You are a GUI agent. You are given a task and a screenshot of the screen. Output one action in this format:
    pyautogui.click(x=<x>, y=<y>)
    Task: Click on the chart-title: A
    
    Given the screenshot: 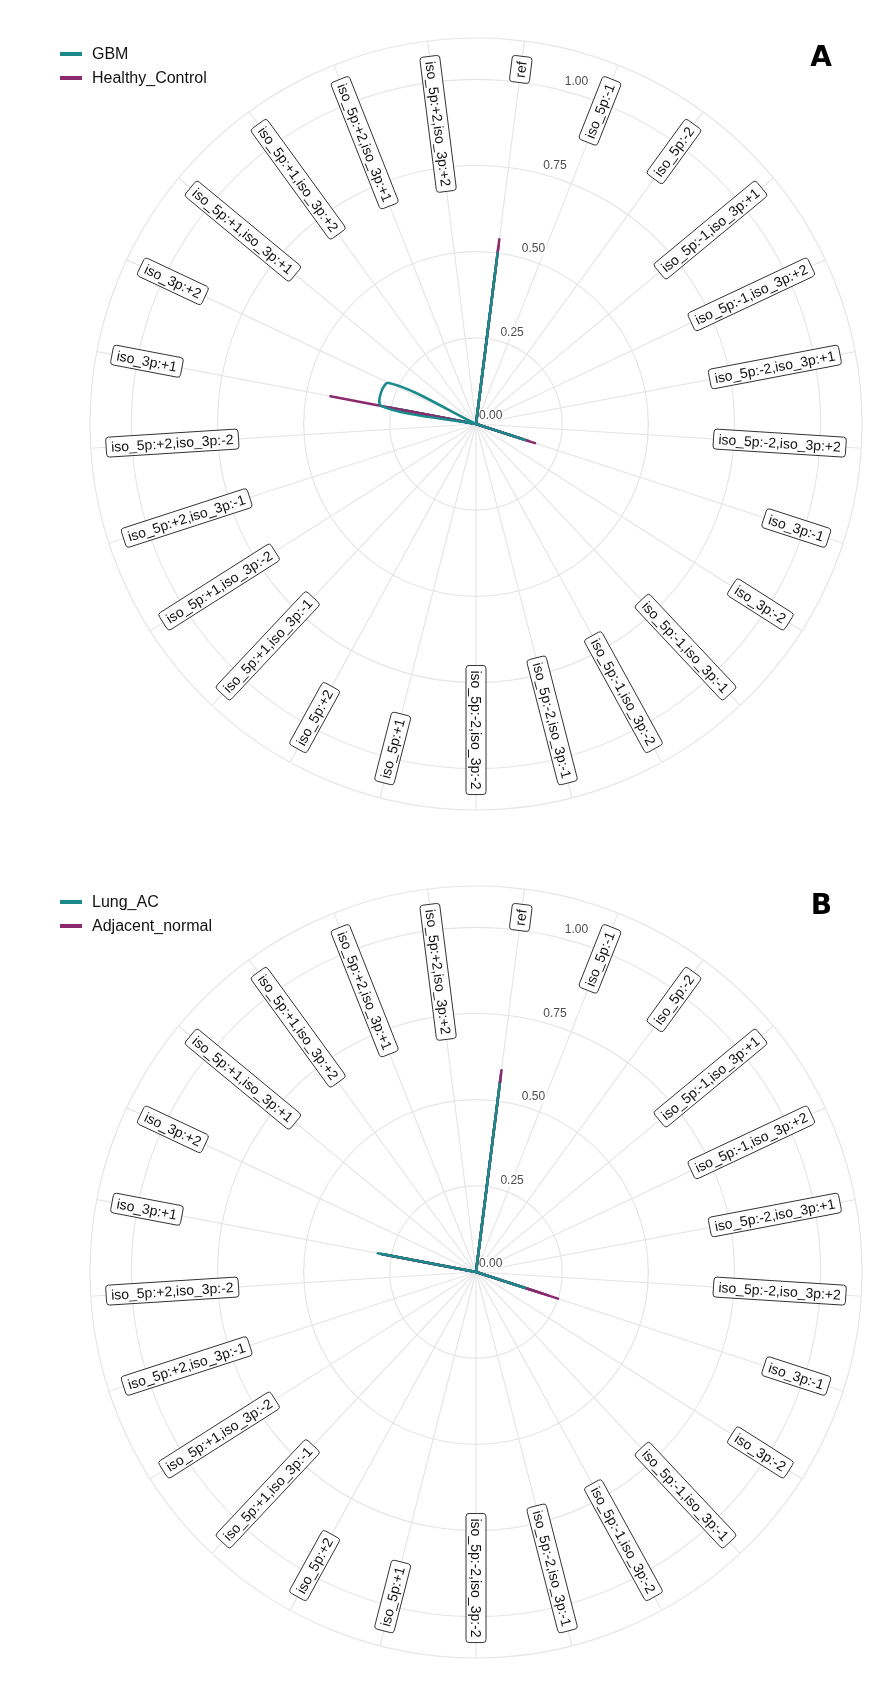 What is the action you would take?
    pyautogui.click(x=821, y=56)
    